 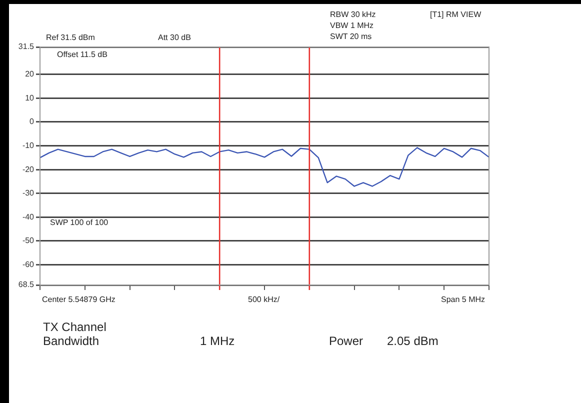 I want to click on text: TX Channel, so click(x=74, y=327).